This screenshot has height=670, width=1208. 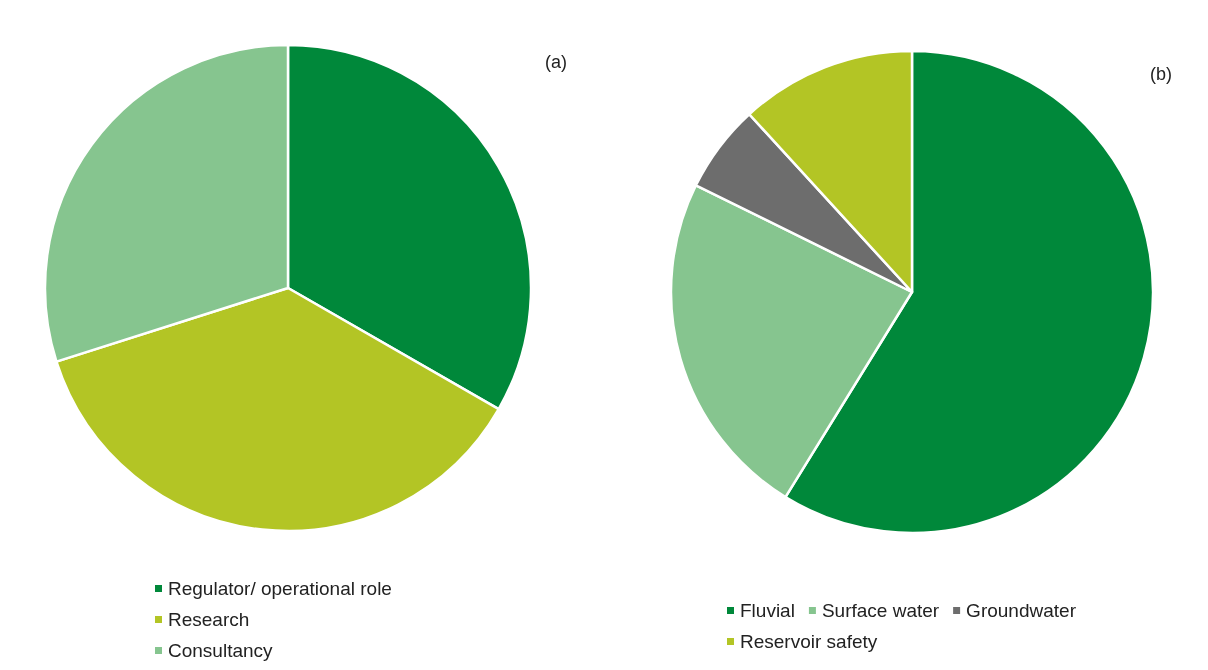 What do you see at coordinates (1021, 610) in the screenshot?
I see `legend-label: Groundwater` at bounding box center [1021, 610].